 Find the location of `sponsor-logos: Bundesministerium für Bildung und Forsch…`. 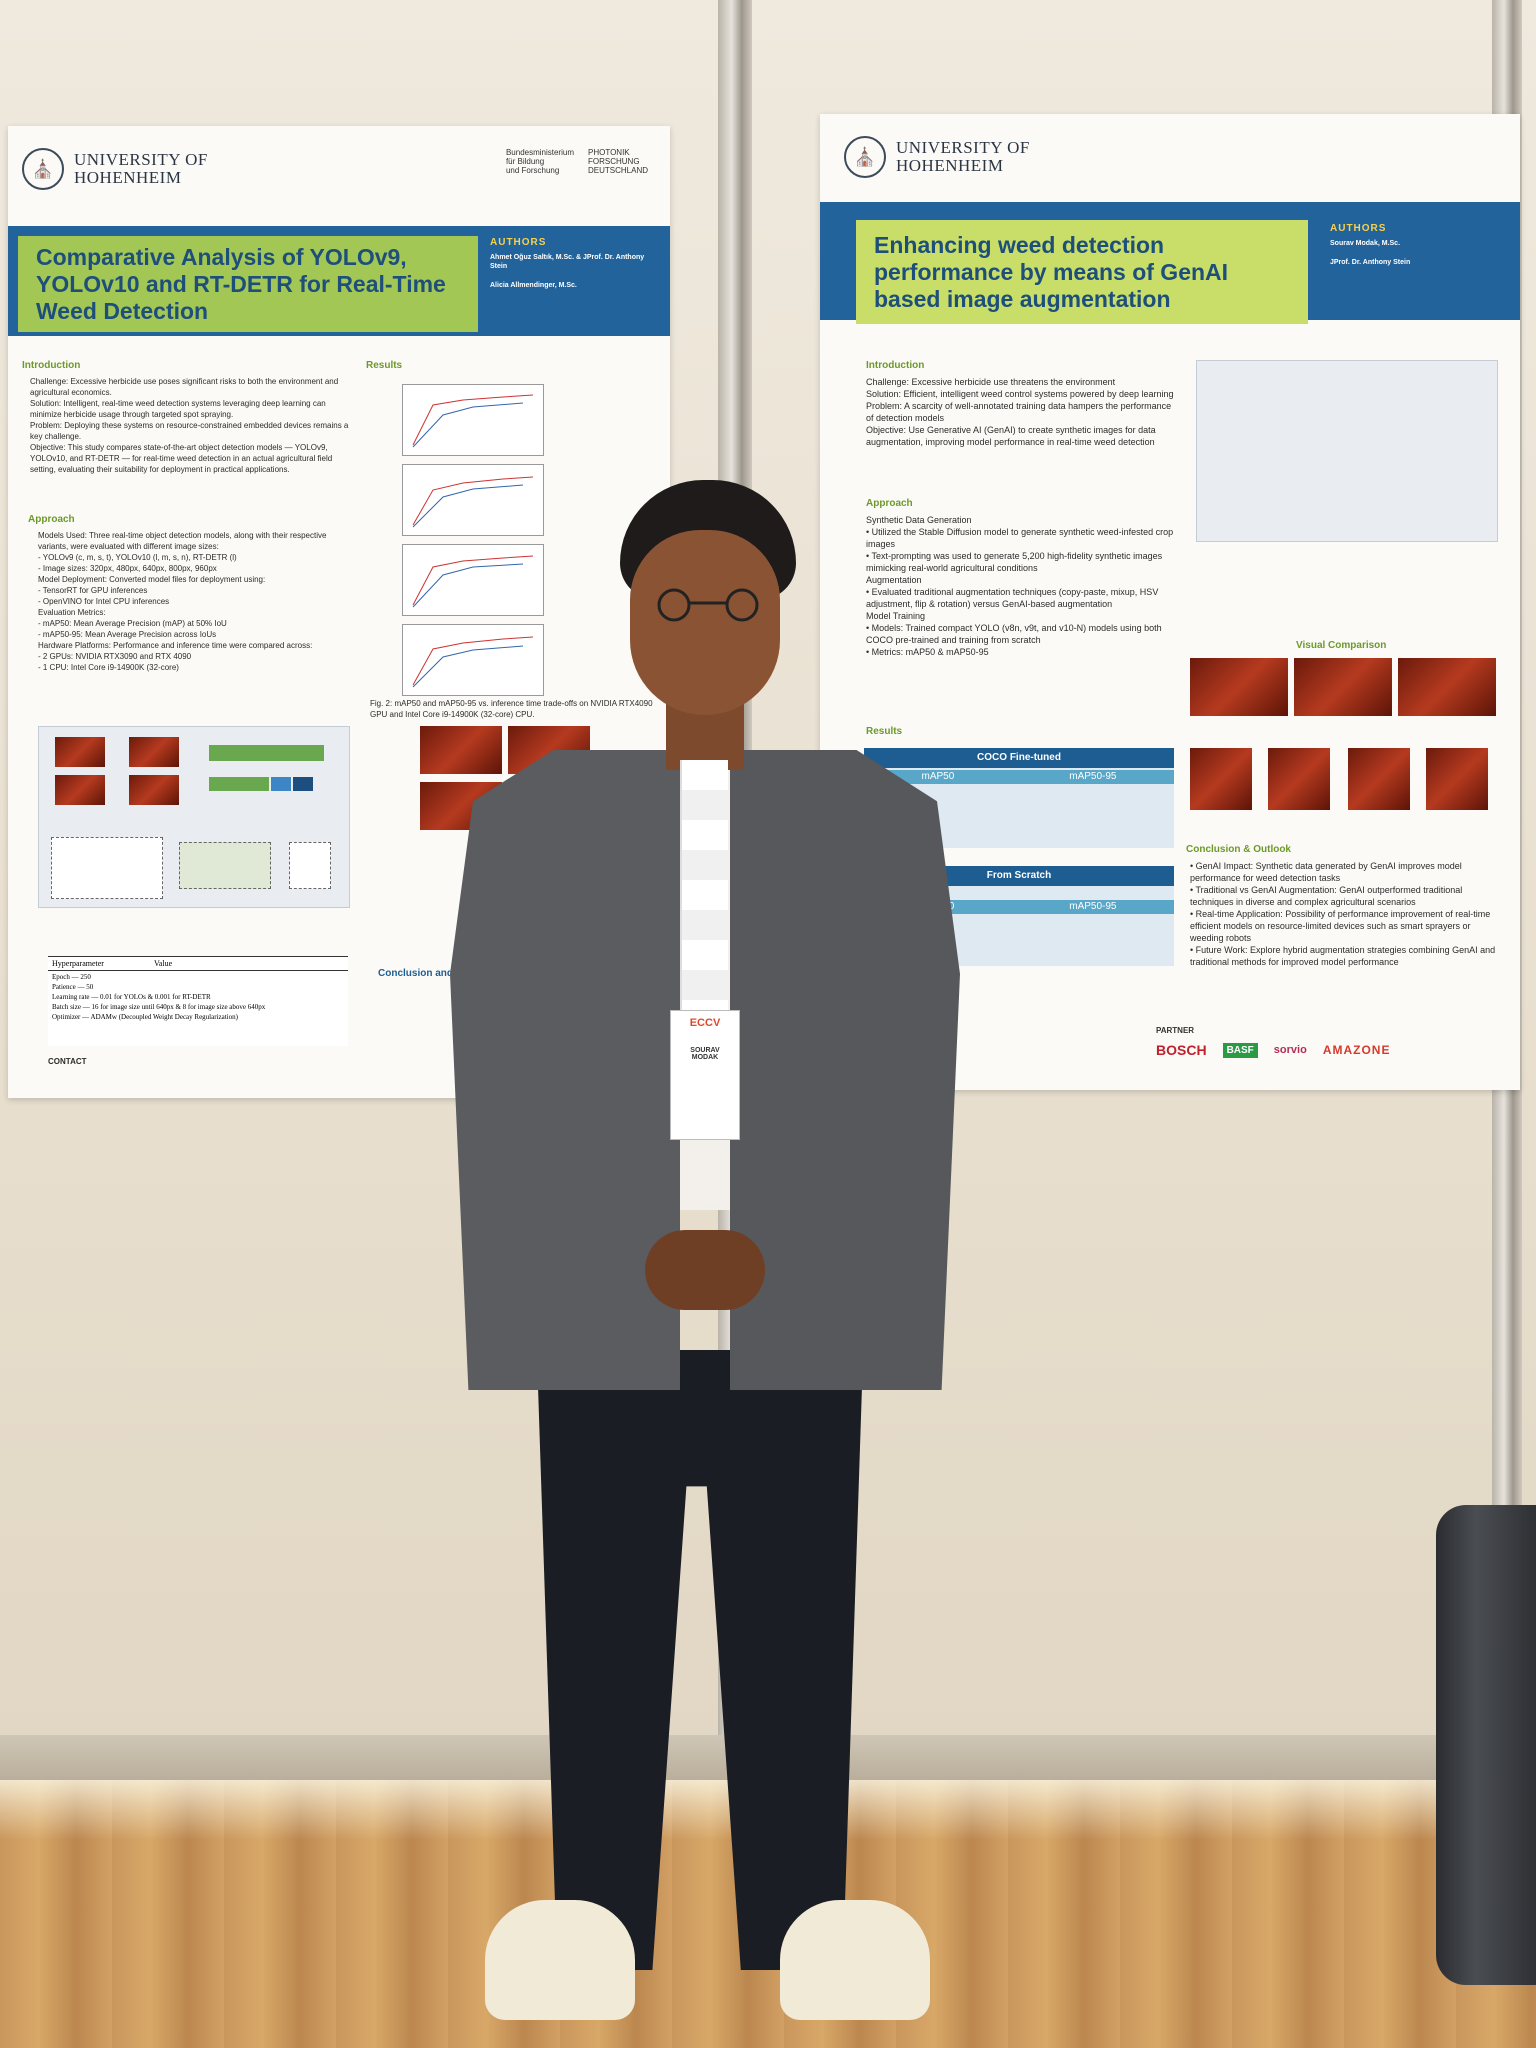

sponsor-logos: Bundesministerium für Bildung und Forsch… is located at coordinates (577, 161).